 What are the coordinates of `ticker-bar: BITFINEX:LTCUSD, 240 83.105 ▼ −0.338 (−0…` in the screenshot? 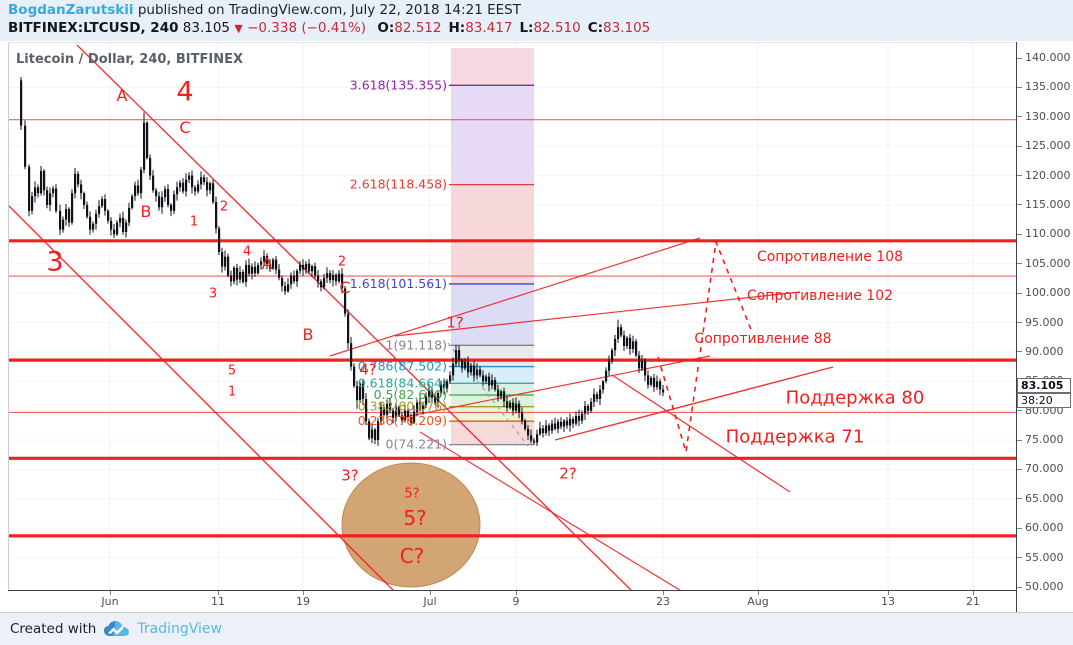 It's located at (329, 28).